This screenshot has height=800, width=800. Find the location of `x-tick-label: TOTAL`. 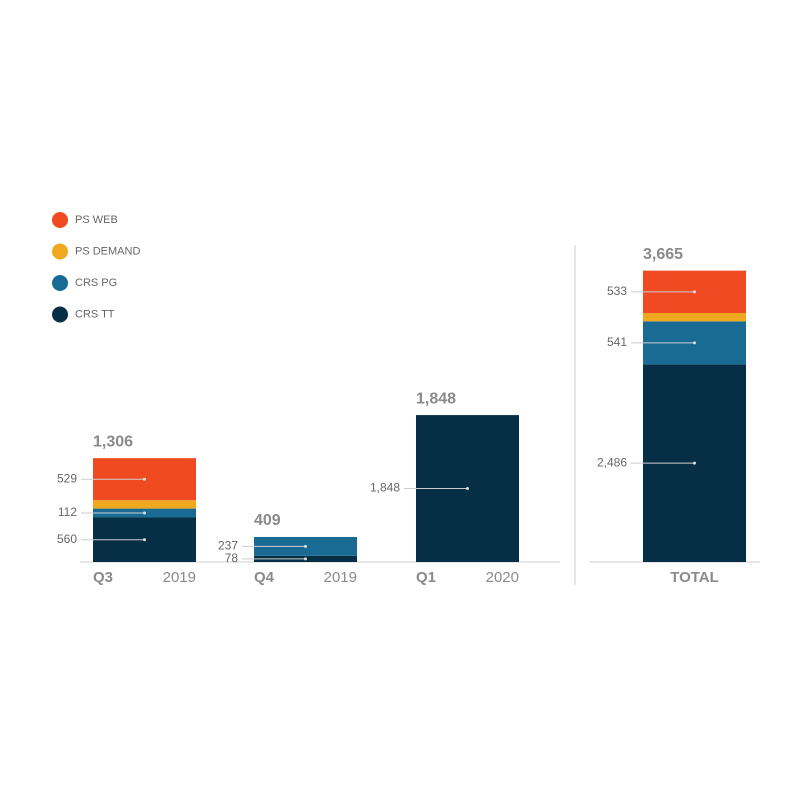

x-tick-label: TOTAL is located at coordinates (694, 577).